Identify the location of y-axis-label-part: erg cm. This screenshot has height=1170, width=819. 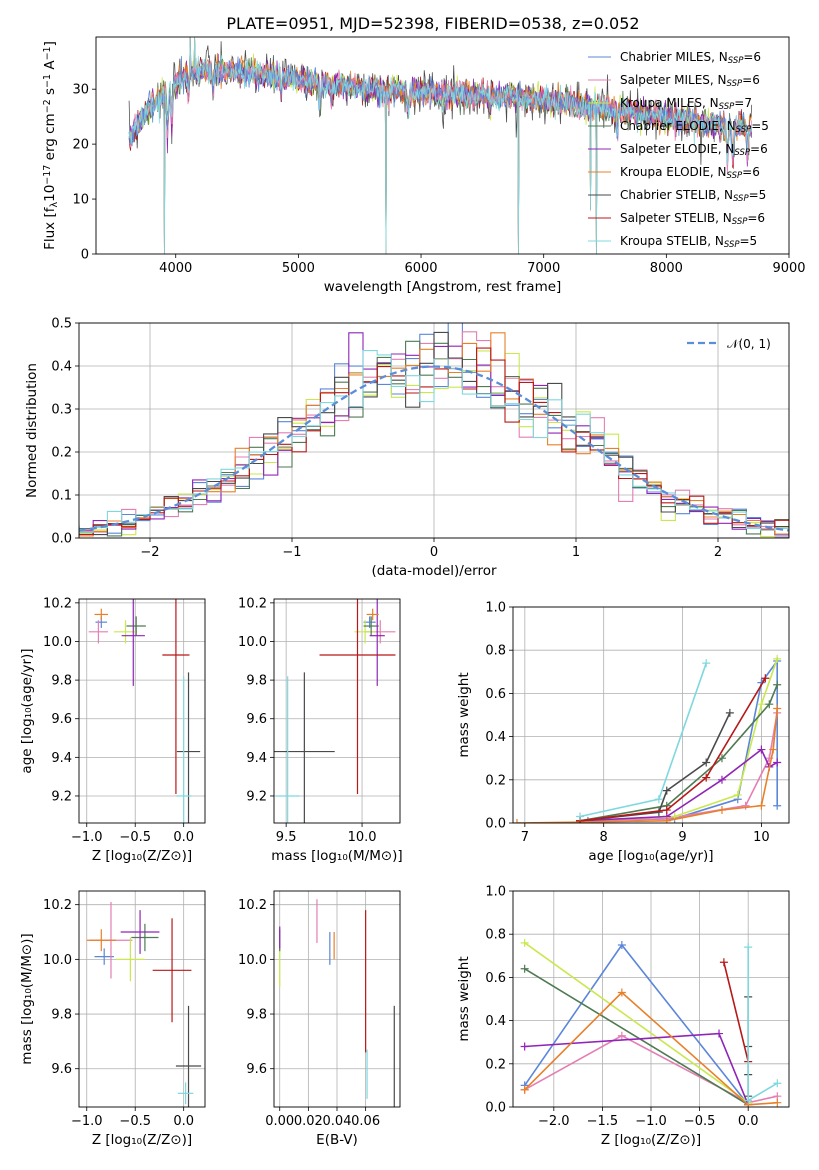
(50, 138).